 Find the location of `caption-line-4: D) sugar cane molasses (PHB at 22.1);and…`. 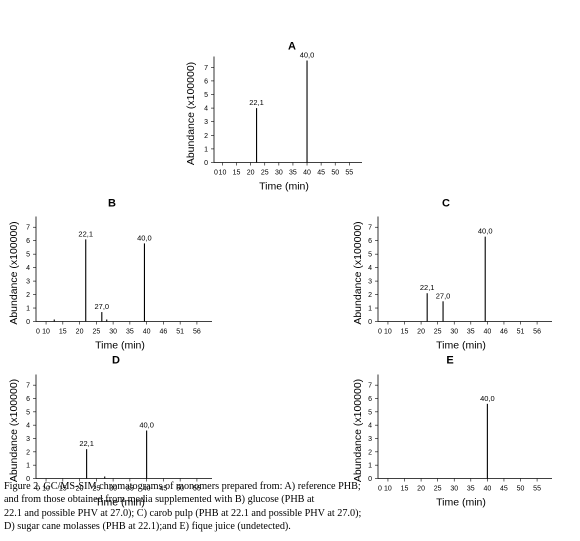

caption-line-4: D) sugar cane molasses (PHB at 22.1);and… is located at coordinates (147, 526).